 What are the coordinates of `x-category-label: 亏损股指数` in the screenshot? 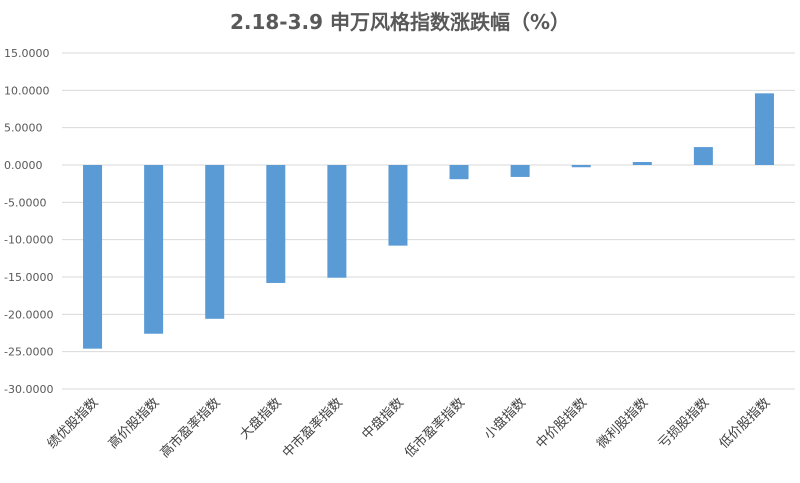 It's located at (684, 423).